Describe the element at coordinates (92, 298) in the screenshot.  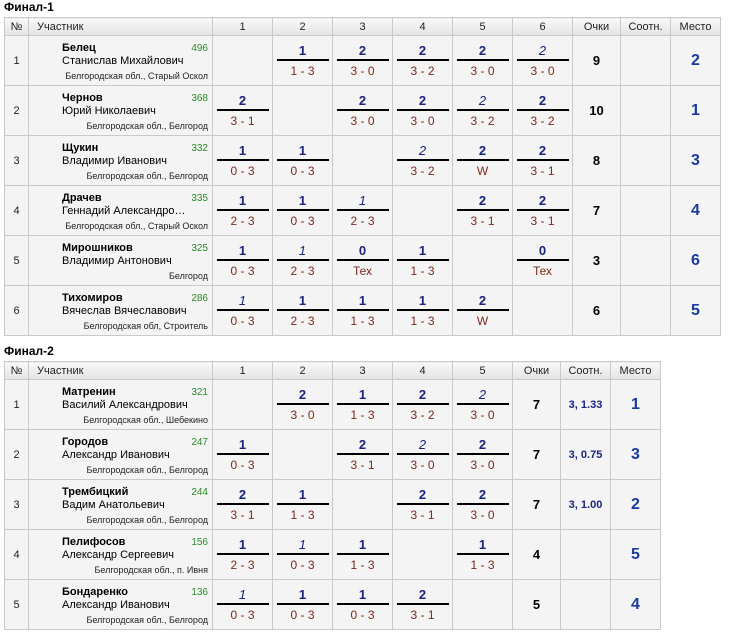
I see `player-surname: Тихомиров` at that location.